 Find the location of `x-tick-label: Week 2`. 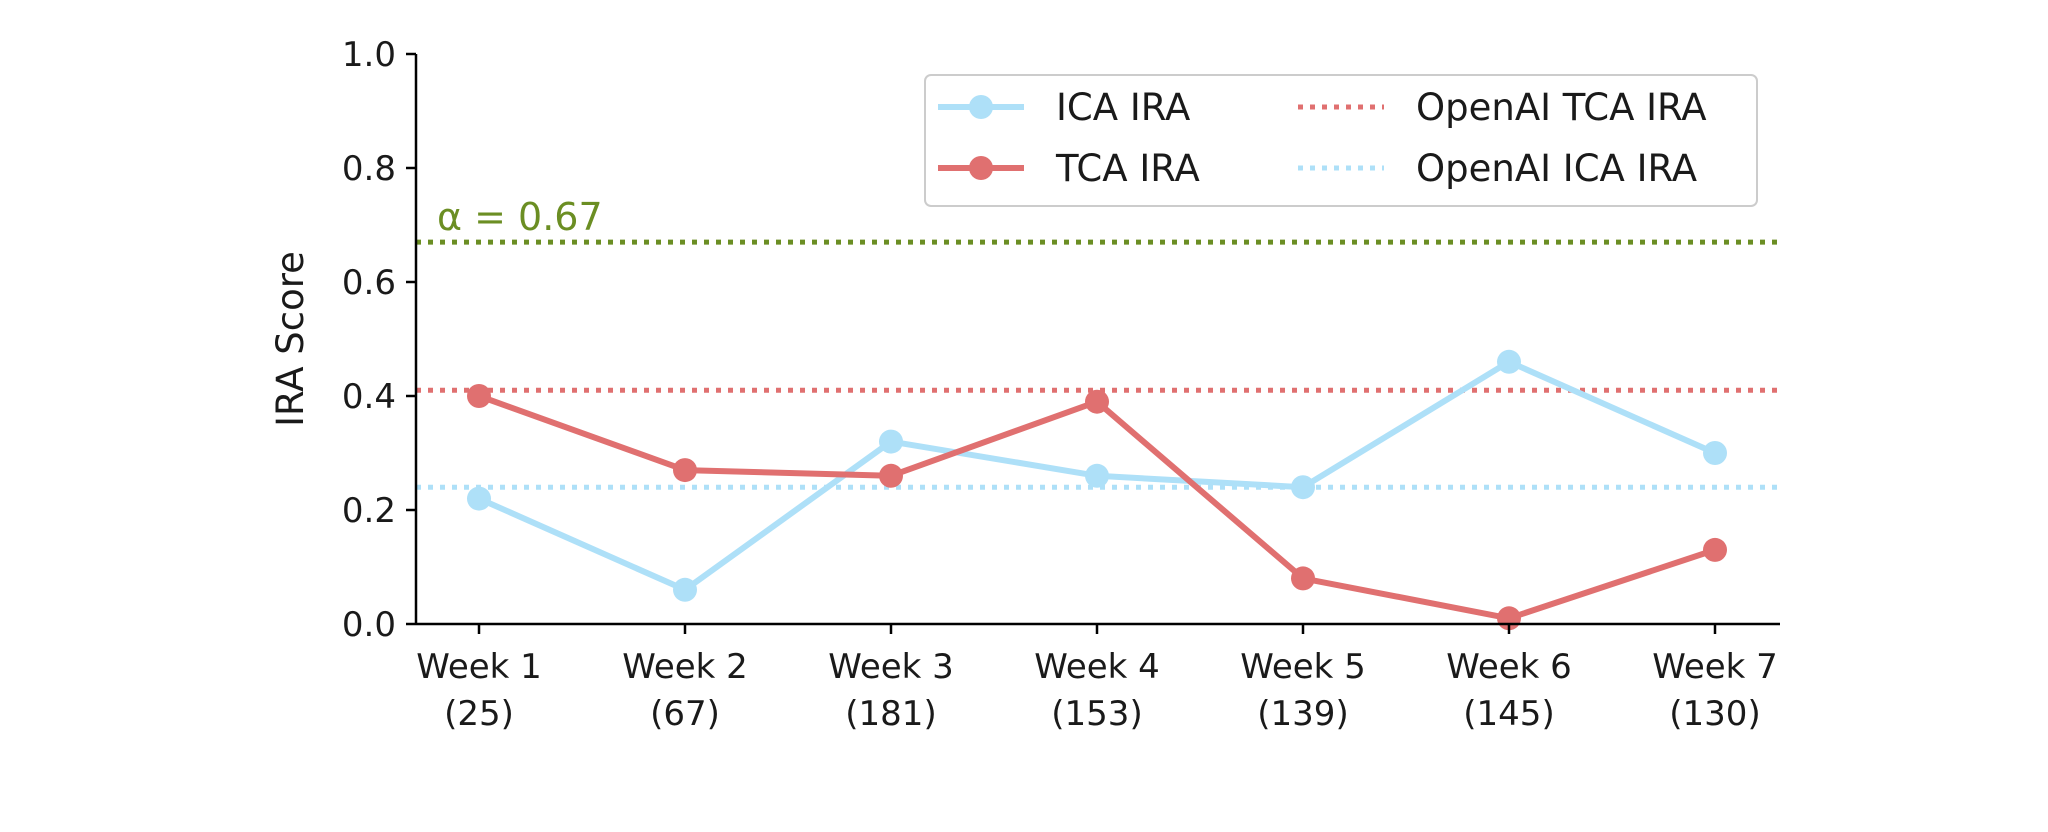

x-tick-label: Week 2 is located at coordinates (685, 667).